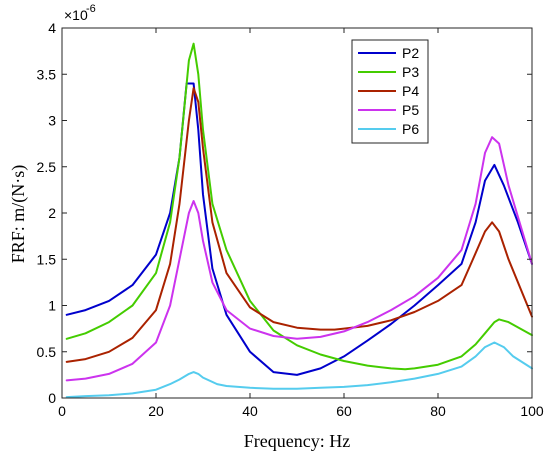 This screenshot has height=457, width=550. I want to click on y-axis-title: FRF: m/(N·s), so click(18, 214).